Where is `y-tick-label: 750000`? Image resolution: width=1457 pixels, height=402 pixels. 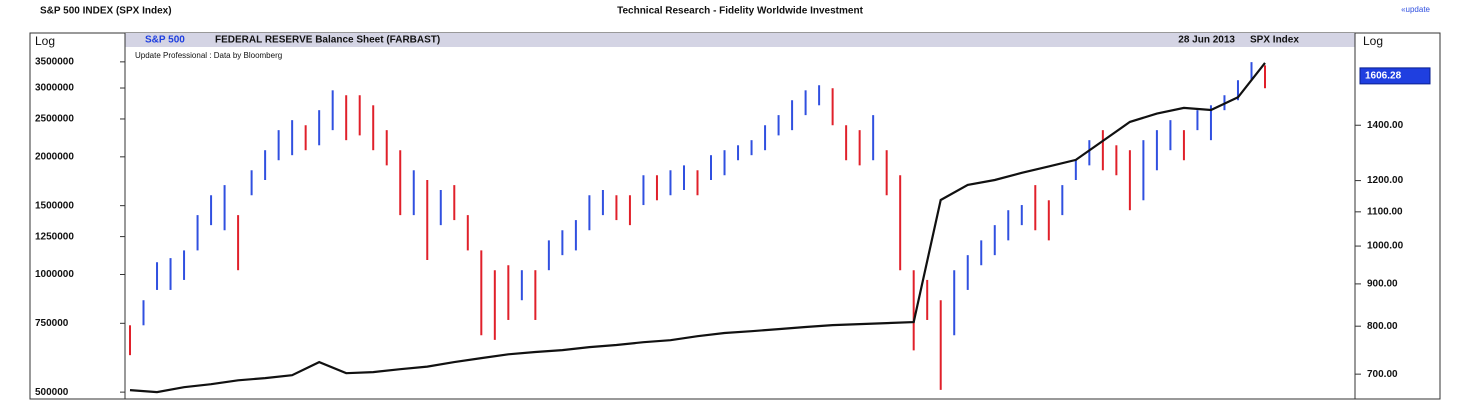
y-tick-label: 750000 is located at coordinates (52, 323).